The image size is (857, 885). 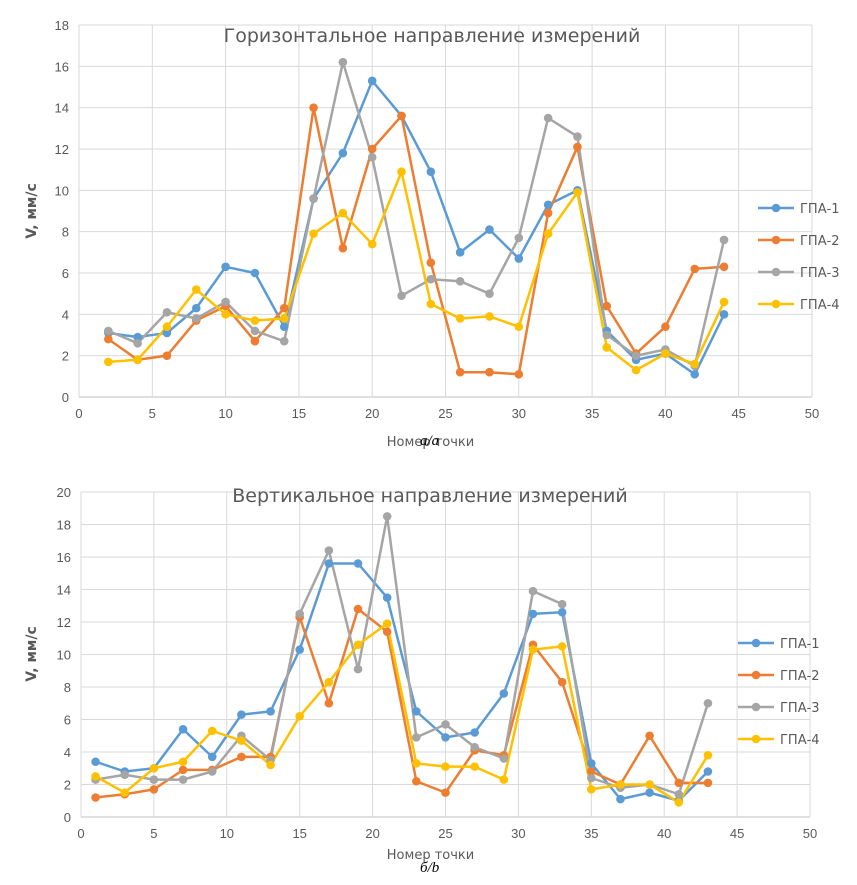 I want to click on chart2-x-tick-label: 45, so click(x=737, y=833).